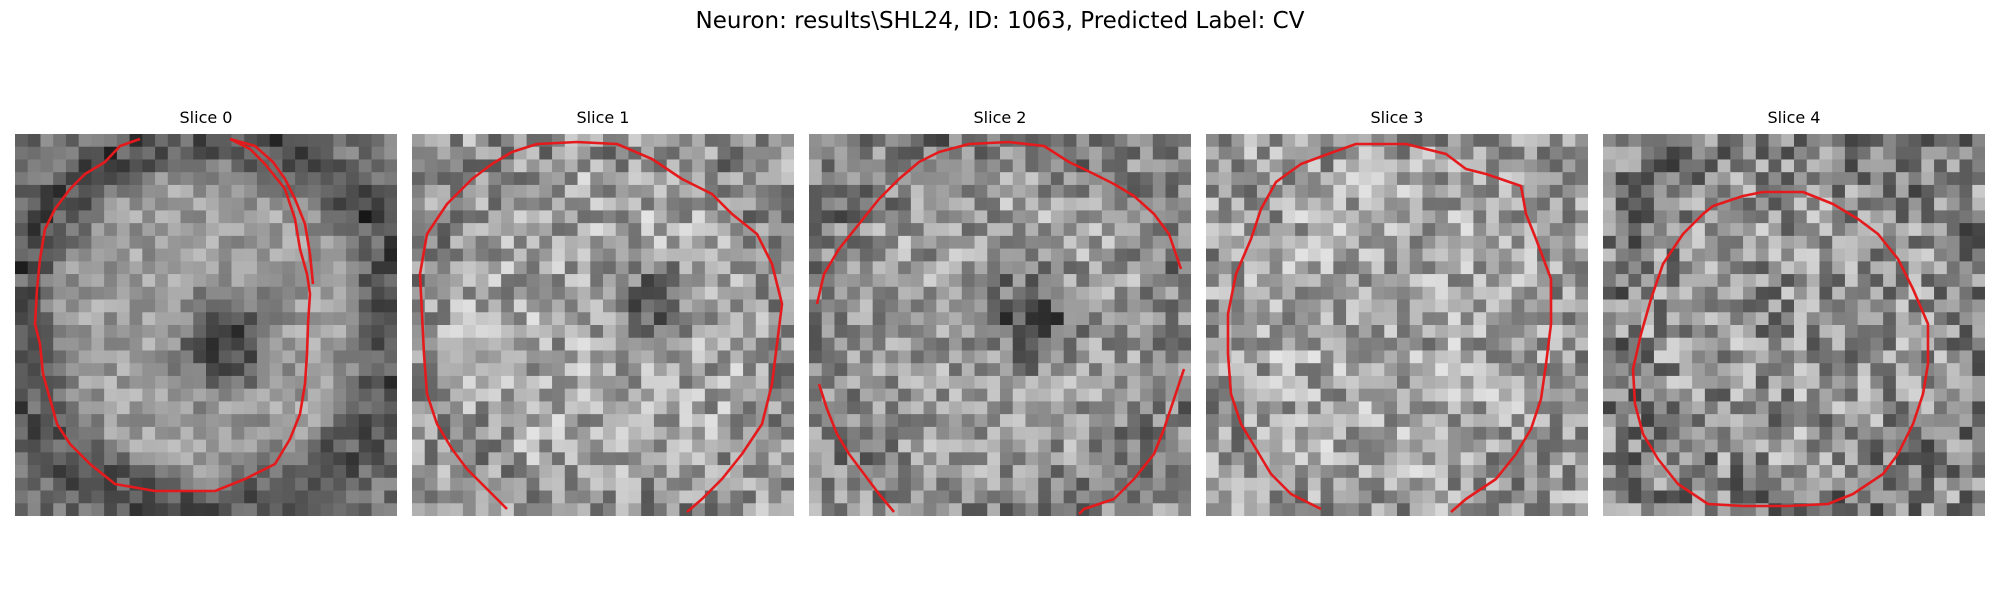  What do you see at coordinates (1794, 117) in the screenshot?
I see `slice-title-4: Slice 4` at bounding box center [1794, 117].